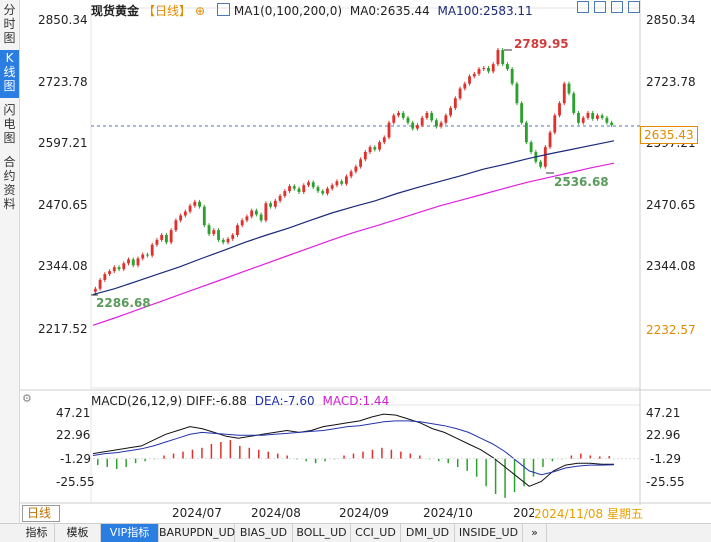  Describe the element at coordinates (356, 401) in the screenshot. I see `macd-value: MACD:1.44` at that location.